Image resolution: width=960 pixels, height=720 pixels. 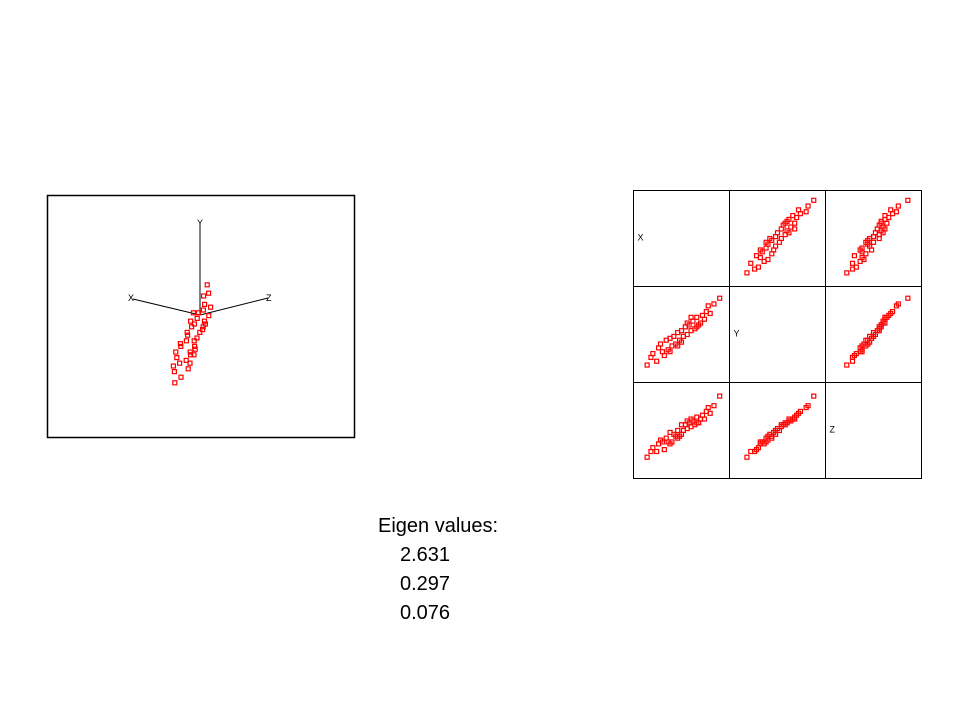 I want to click on scatter-matrix: X Y Z, so click(x=777, y=334).